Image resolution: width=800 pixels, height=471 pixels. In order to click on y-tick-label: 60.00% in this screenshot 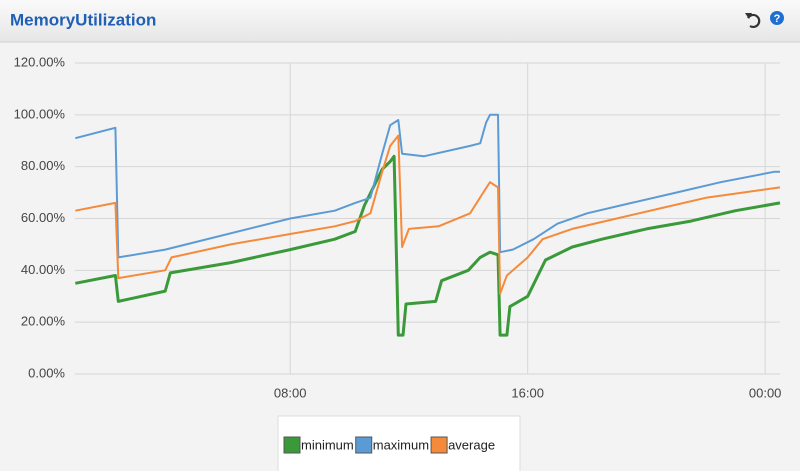, I will do `click(43, 217)`.